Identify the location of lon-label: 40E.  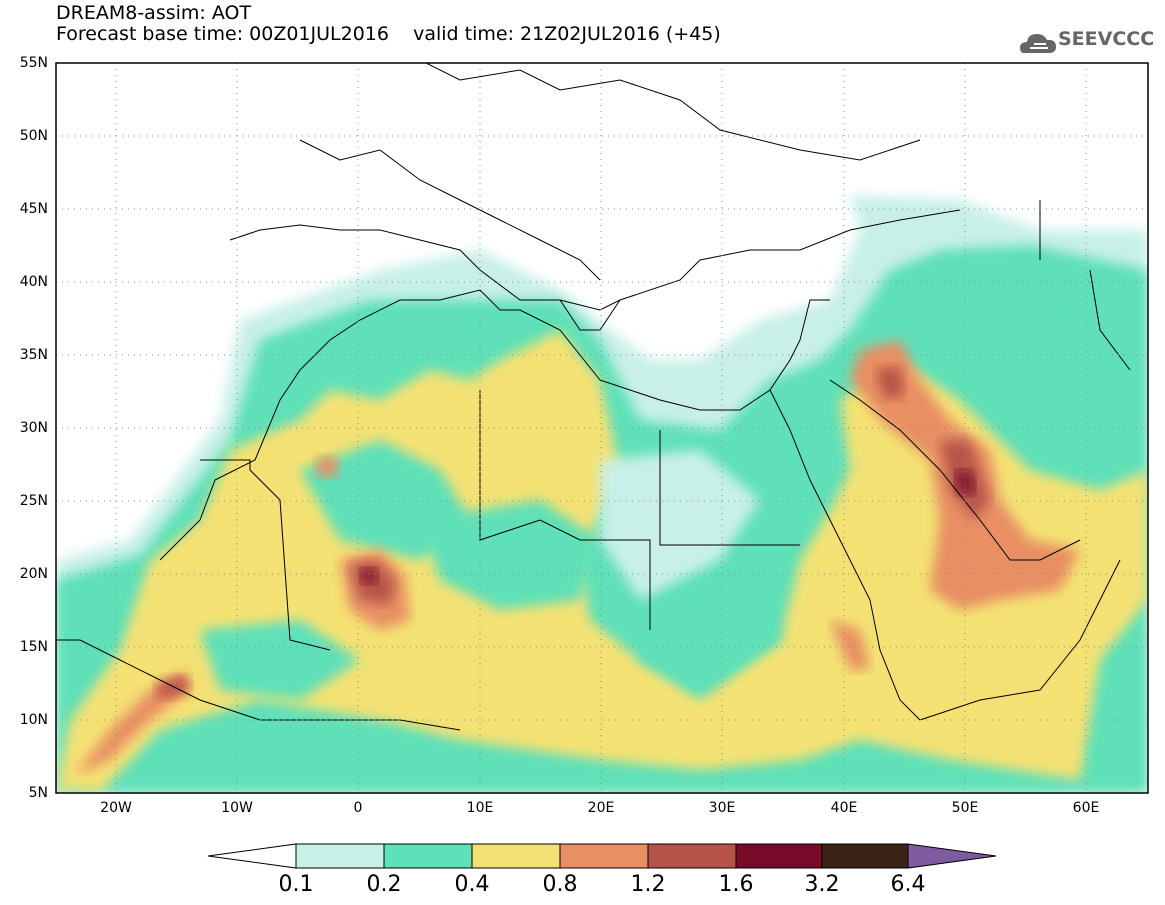
(844, 808).